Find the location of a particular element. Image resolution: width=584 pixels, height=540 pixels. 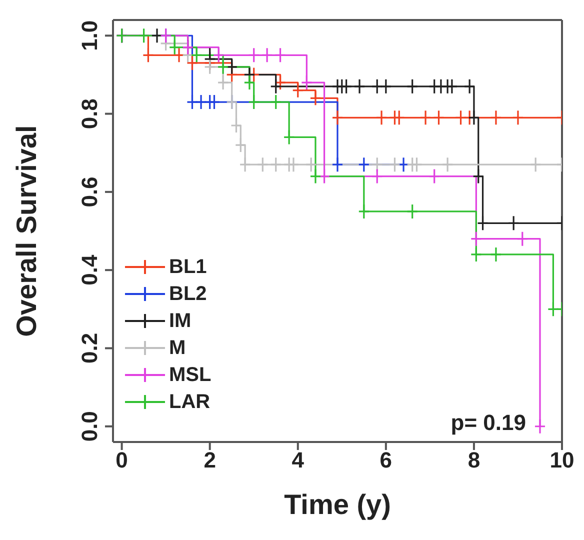

y-tick-label: 0.8 is located at coordinates (89, 114).